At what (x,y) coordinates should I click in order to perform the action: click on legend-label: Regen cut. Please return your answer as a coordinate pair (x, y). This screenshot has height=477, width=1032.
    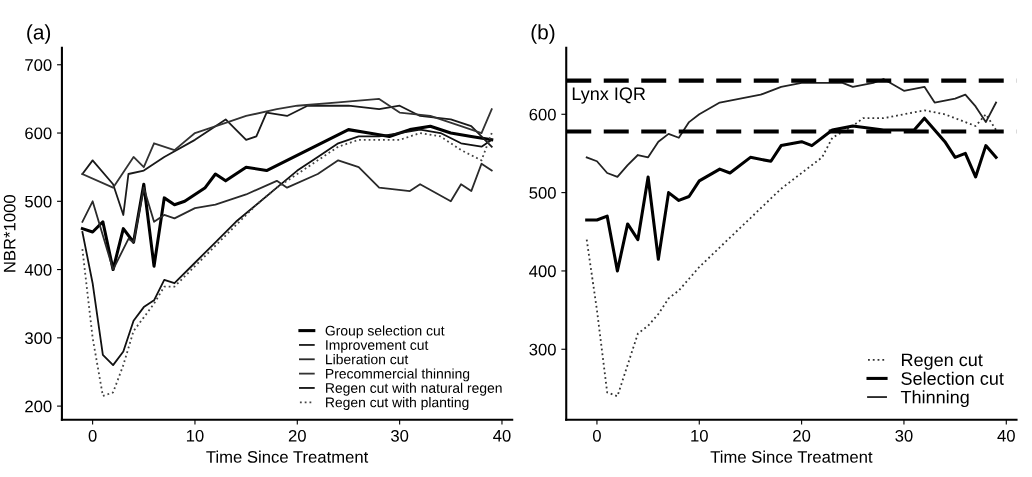
    Looking at the image, I should click on (942, 361).